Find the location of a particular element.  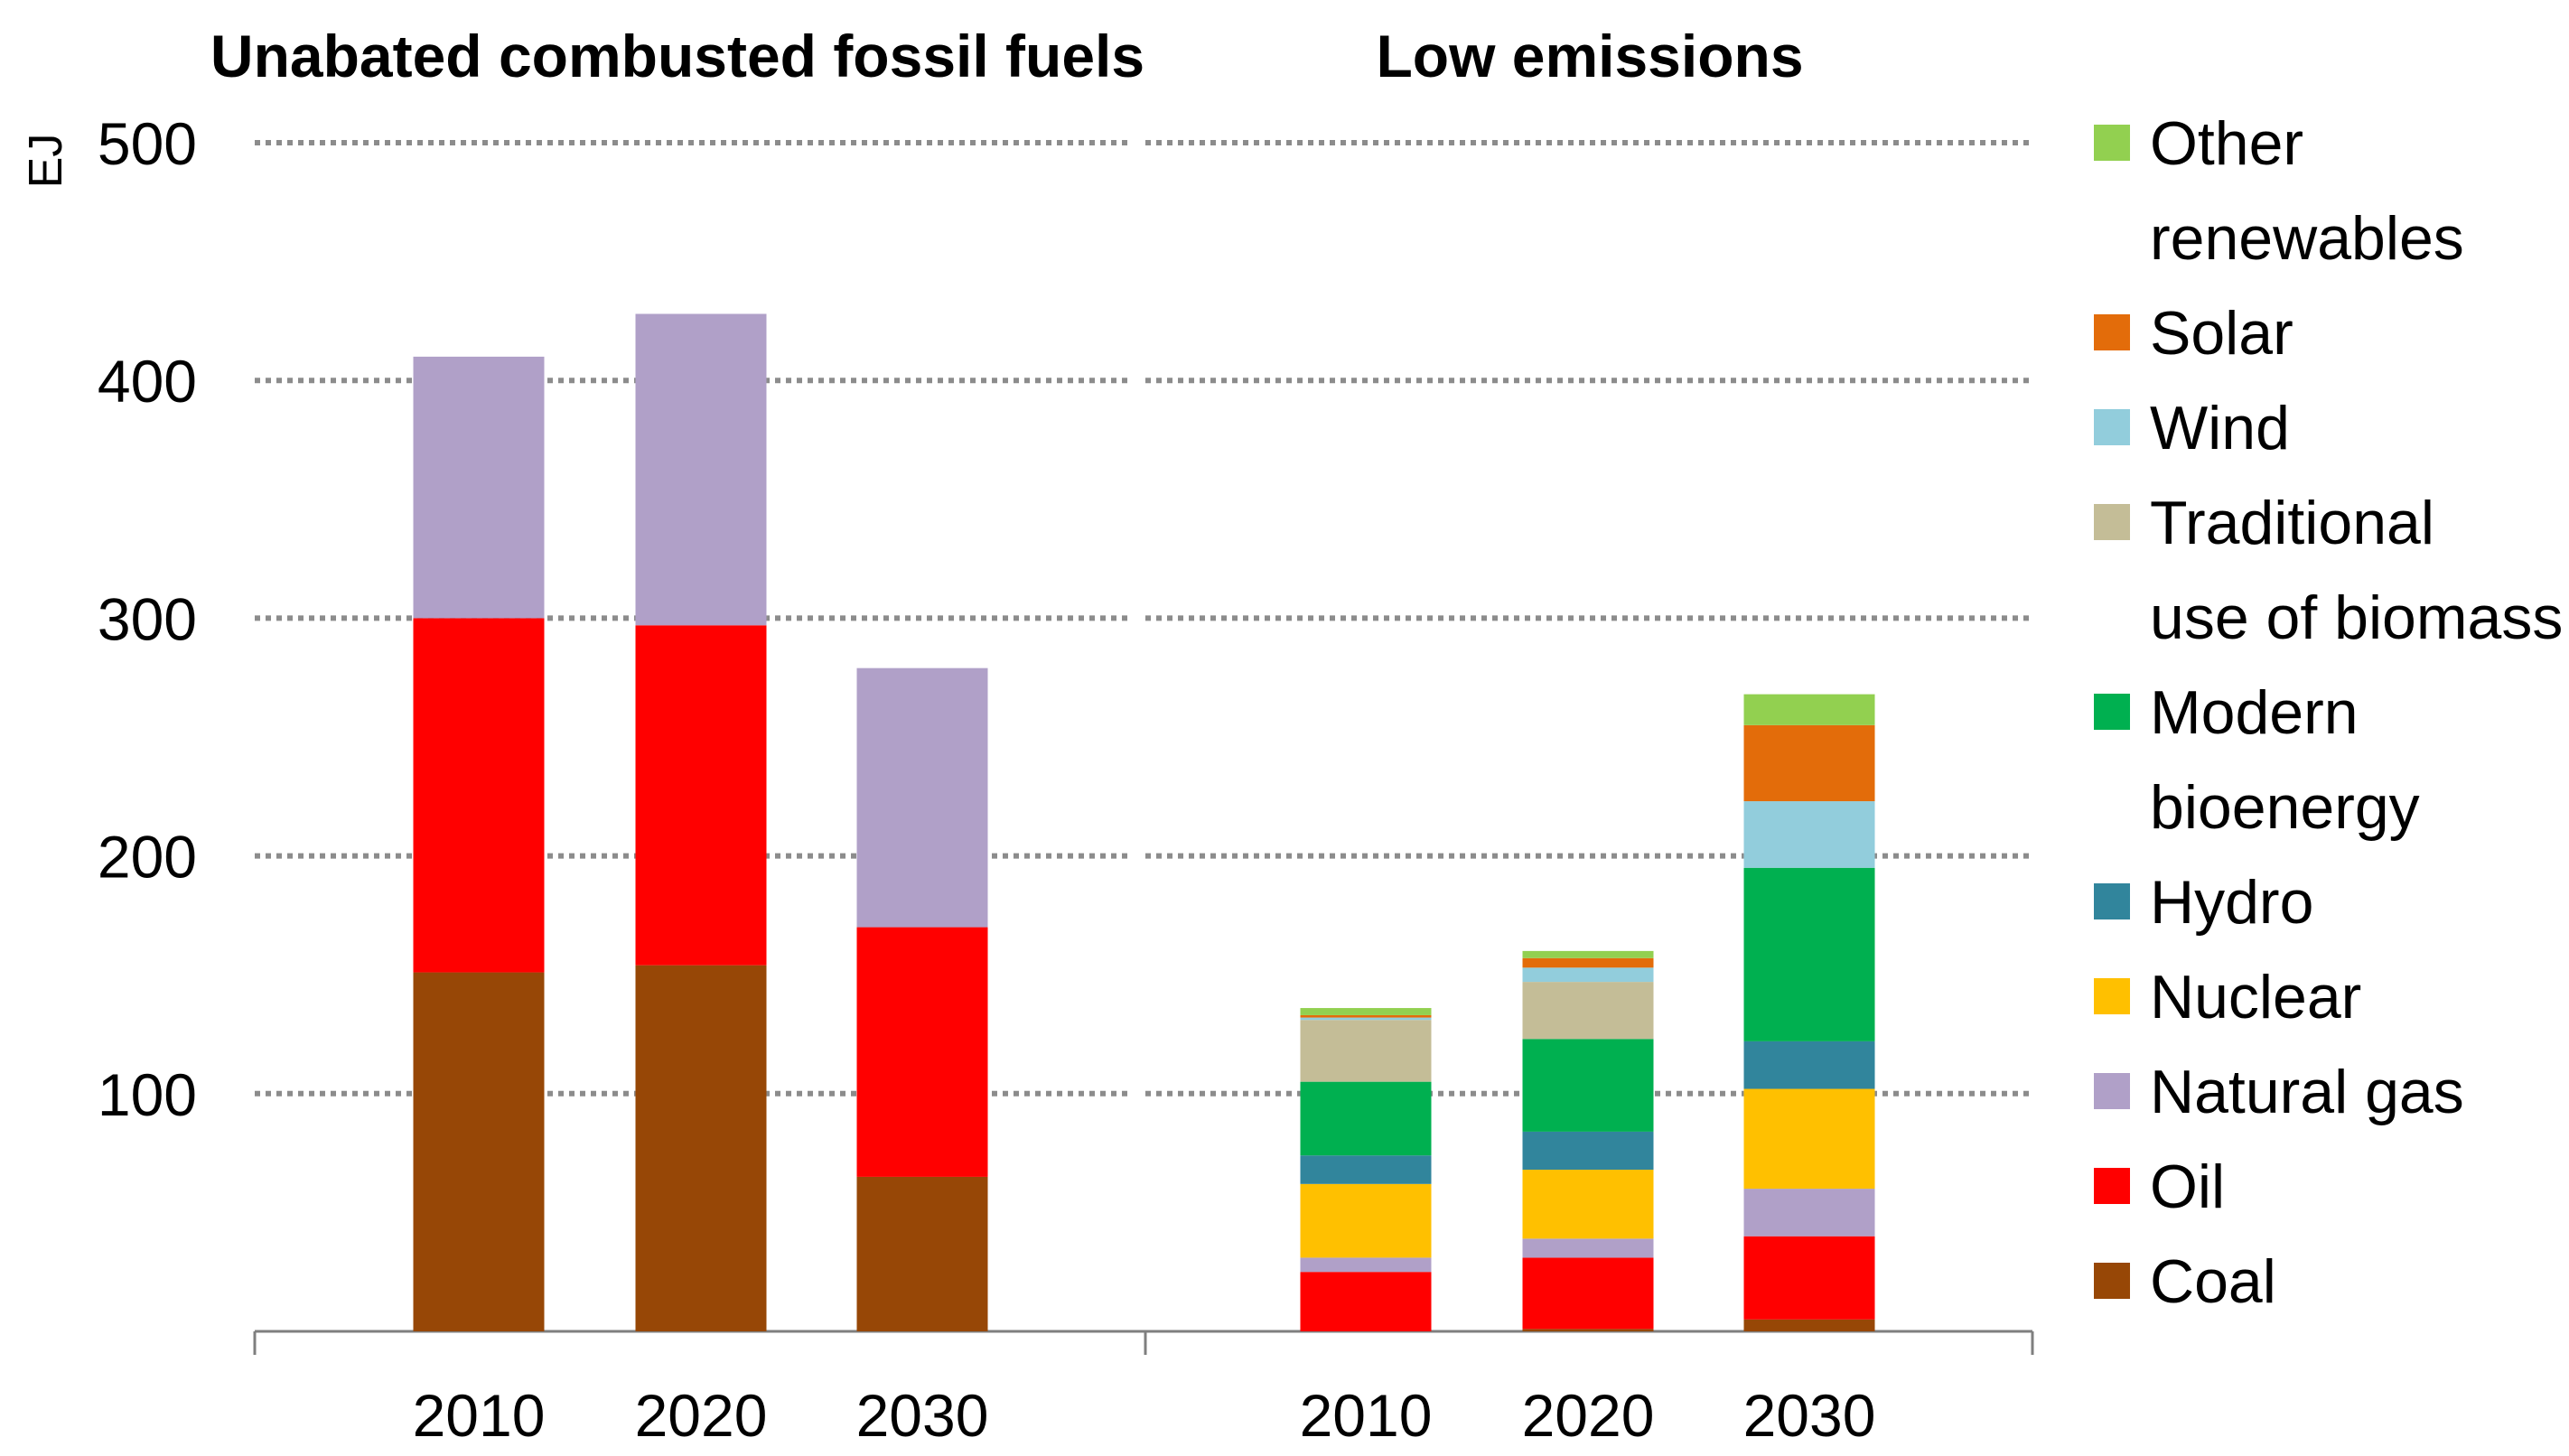

panel-title-low-emissions: Low emissions is located at coordinates (1589, 56).